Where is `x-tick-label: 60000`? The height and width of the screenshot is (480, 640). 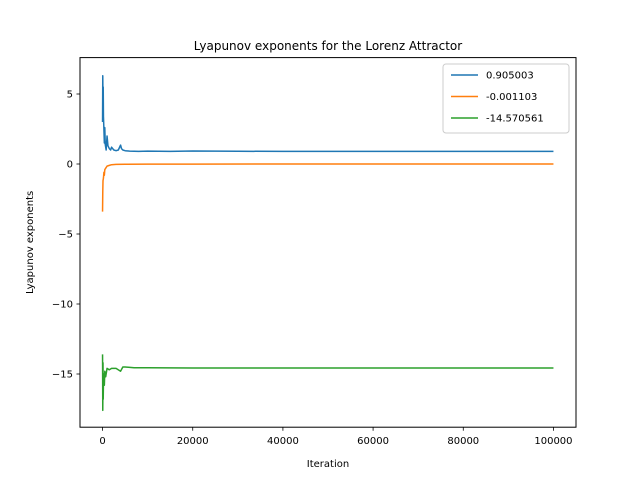
x-tick-label: 60000 is located at coordinates (373, 441).